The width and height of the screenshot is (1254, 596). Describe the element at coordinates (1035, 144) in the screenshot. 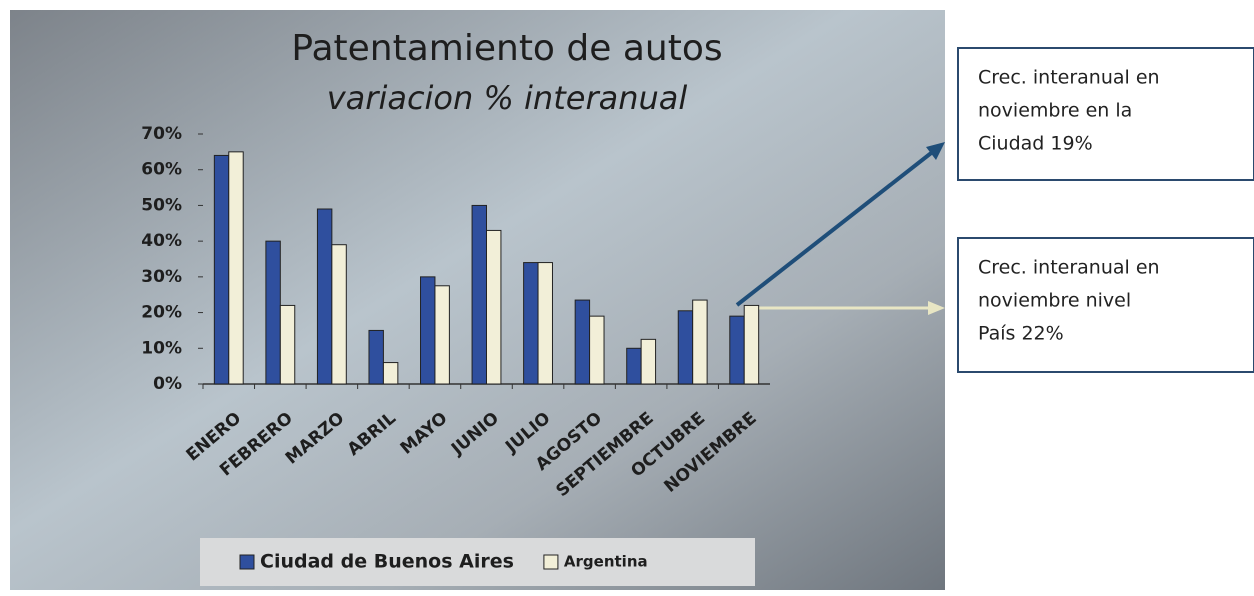

I see `annotation-text: Ciudad 19%` at that location.